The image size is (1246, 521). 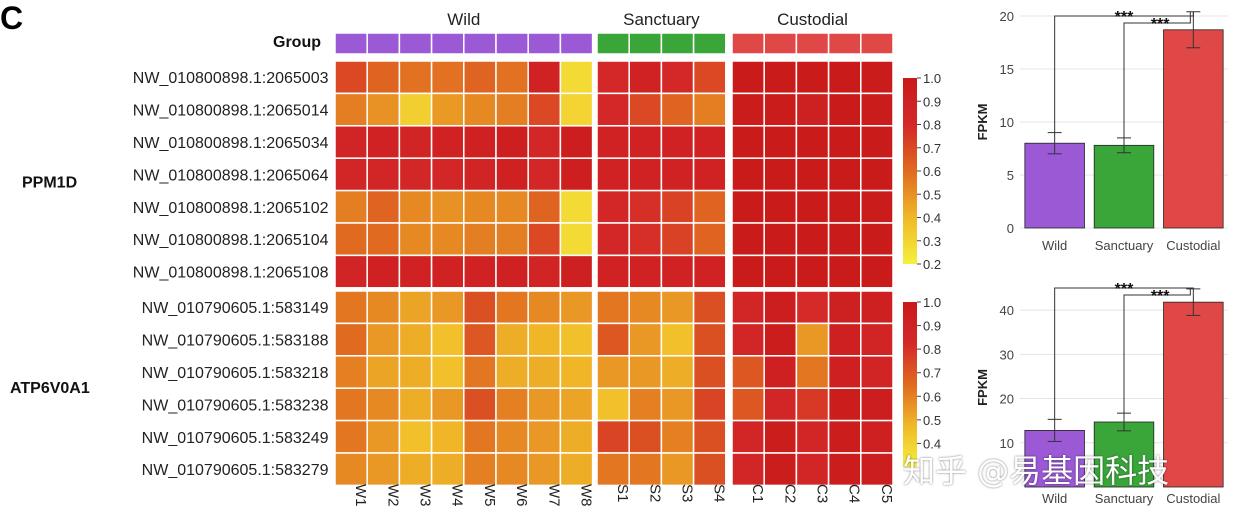 I want to click on column-label: W6, so click(x=521, y=495).